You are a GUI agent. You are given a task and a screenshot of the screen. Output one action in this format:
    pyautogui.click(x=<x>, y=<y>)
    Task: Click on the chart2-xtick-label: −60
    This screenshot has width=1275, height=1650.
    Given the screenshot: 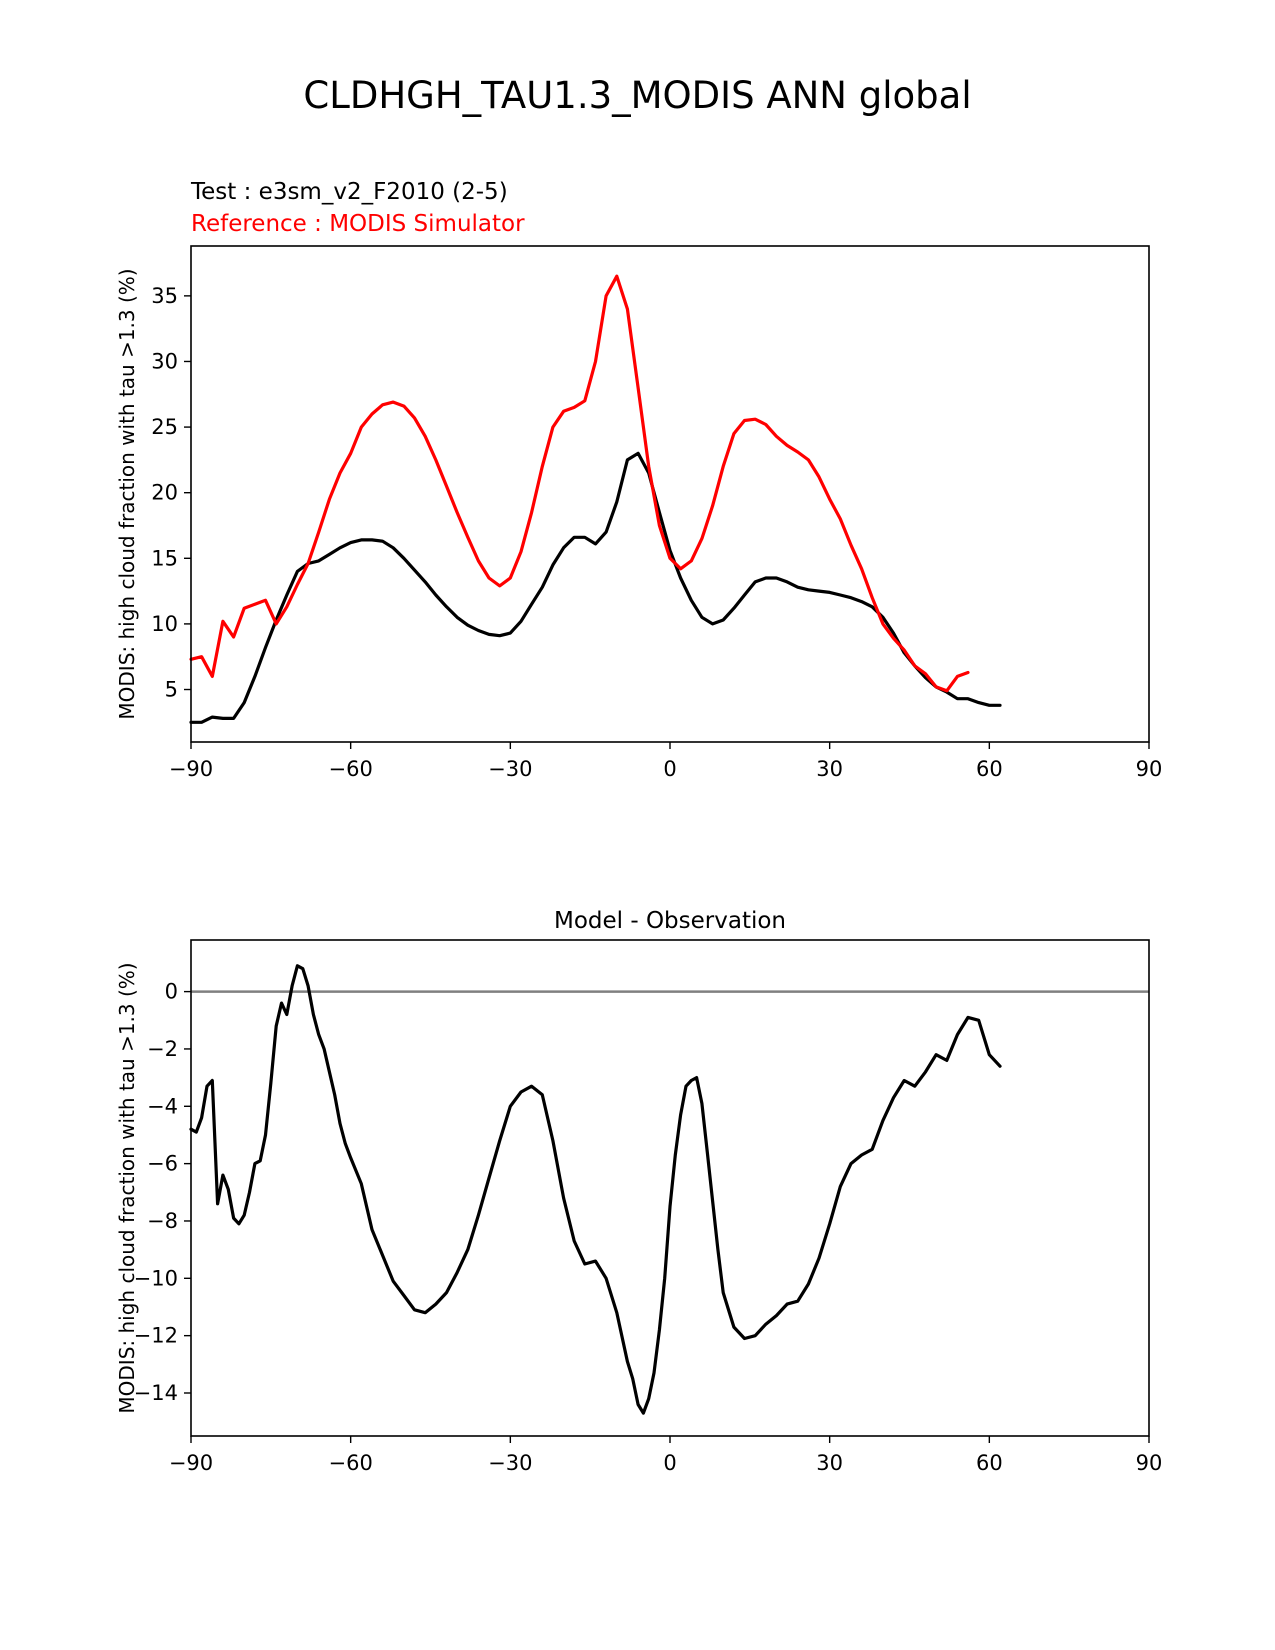 What is the action you would take?
    pyautogui.click(x=351, y=1463)
    